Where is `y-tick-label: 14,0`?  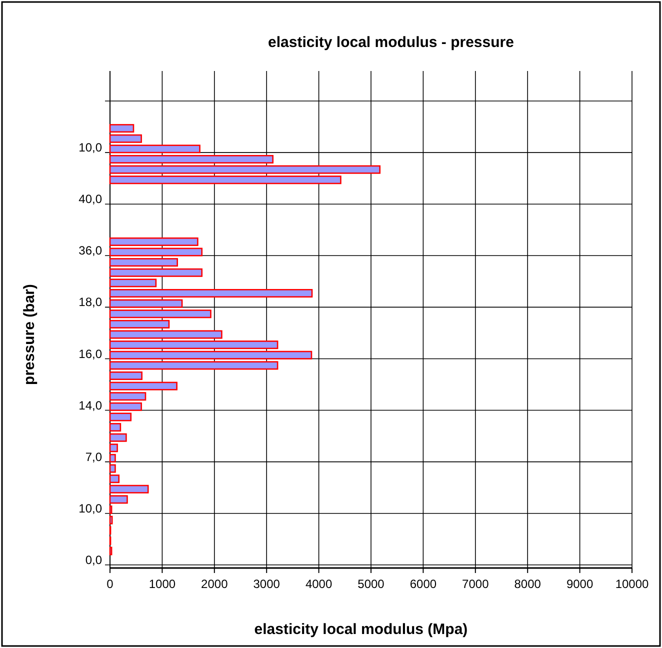 y-tick-label: 14,0 is located at coordinates (90, 405).